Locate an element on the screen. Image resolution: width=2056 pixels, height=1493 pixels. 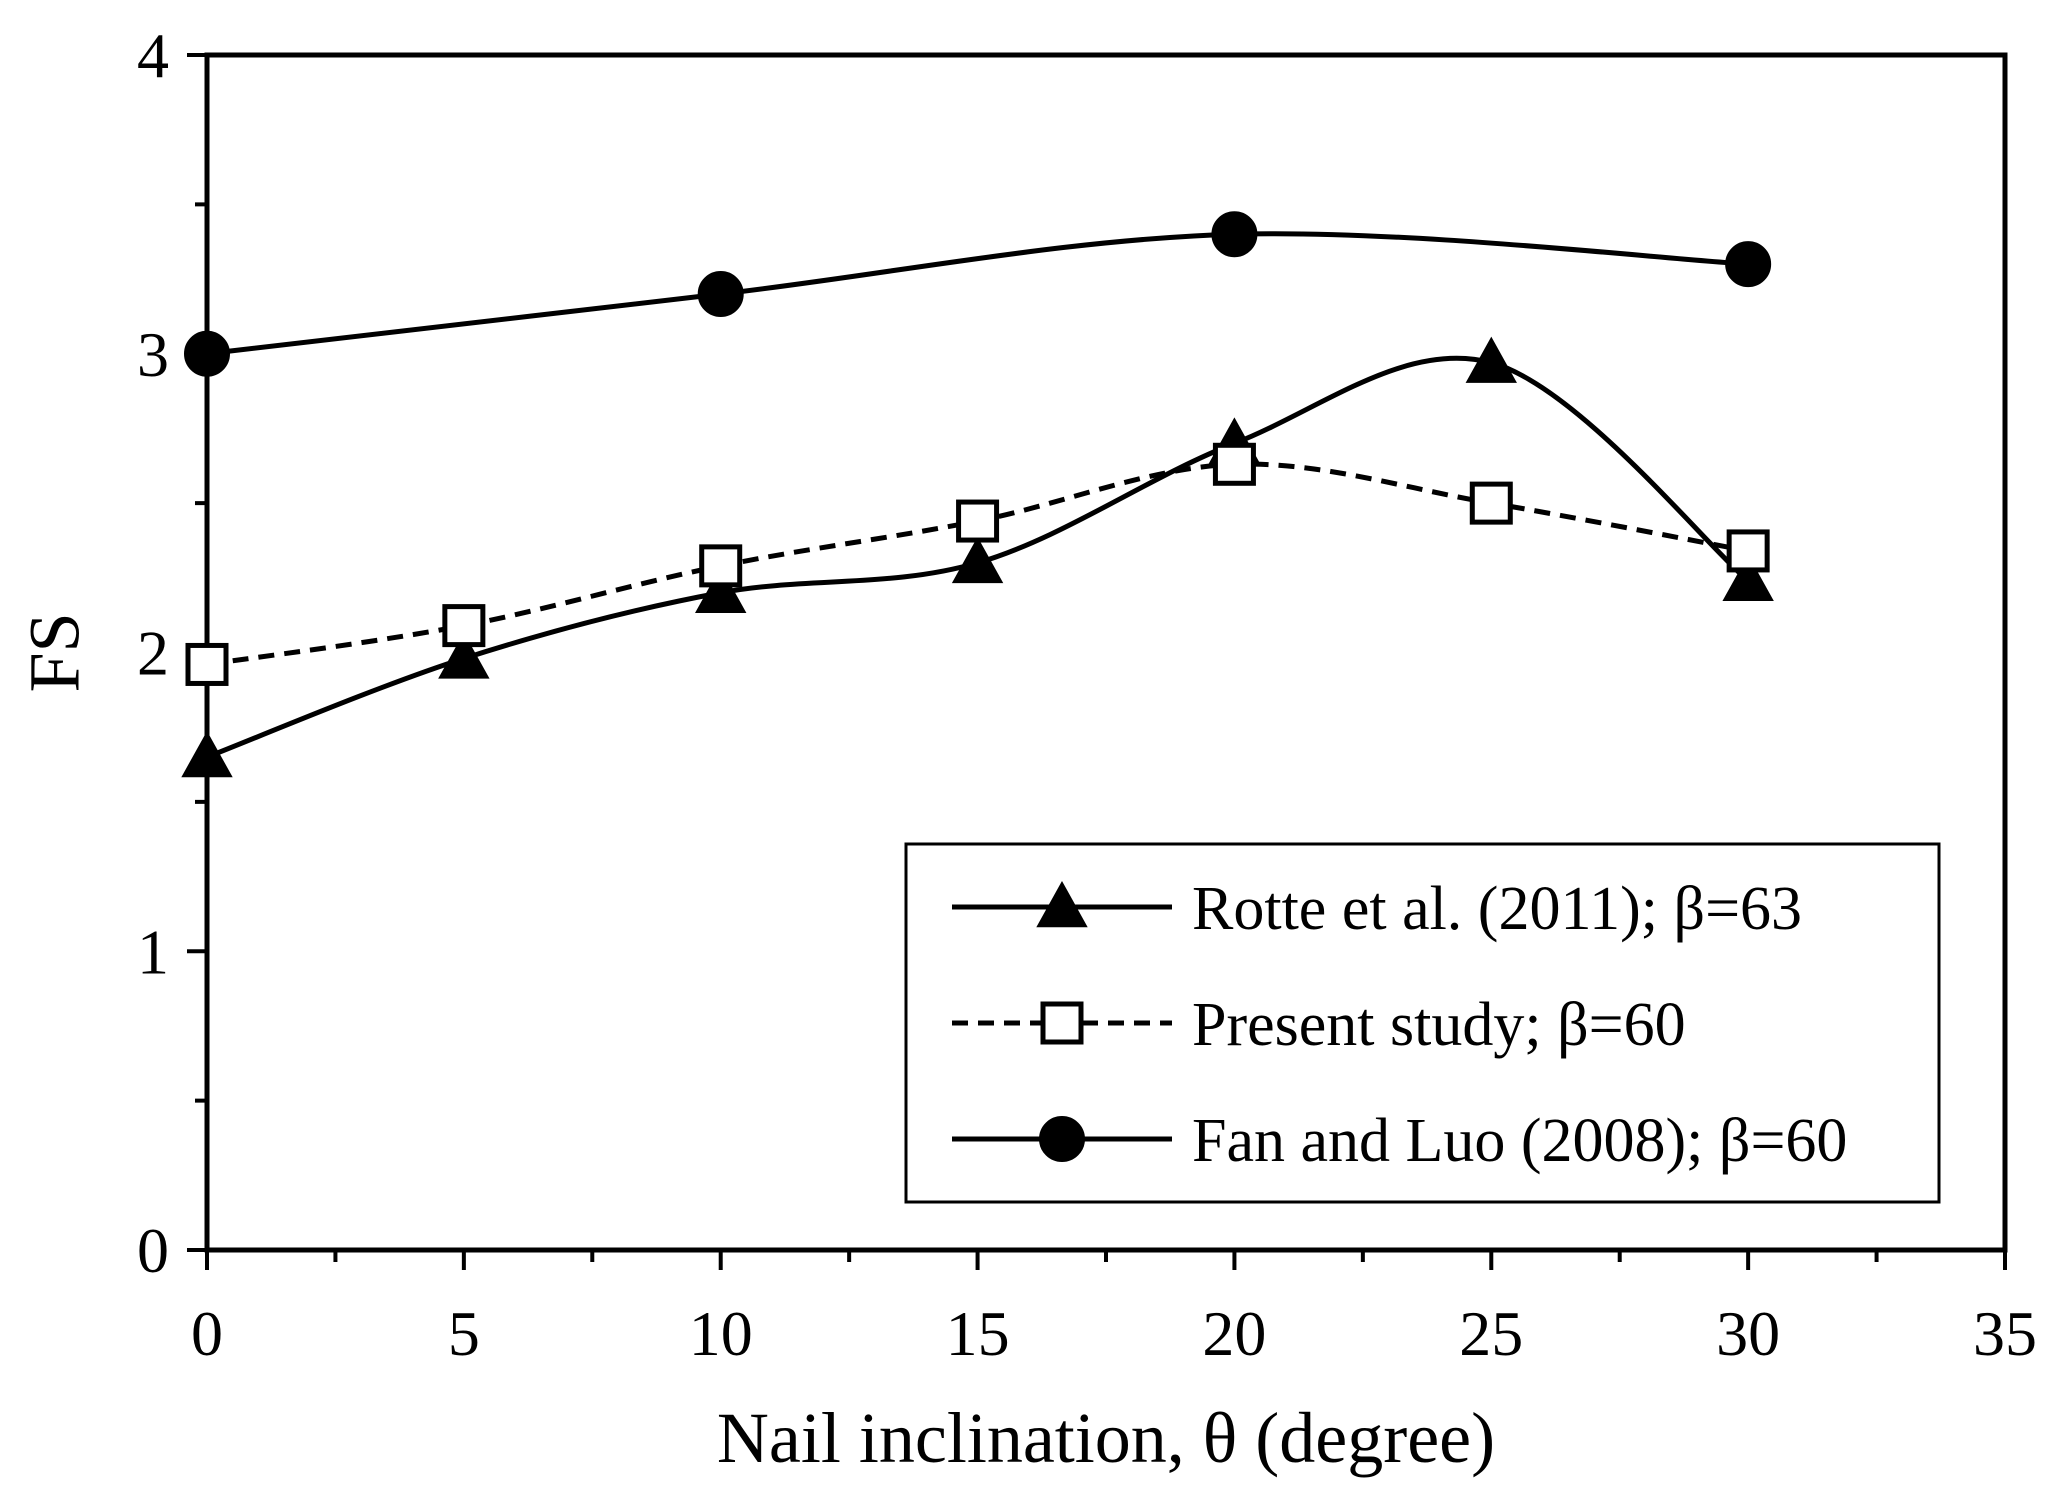
y-tick-label: 4 is located at coordinates (153, 55).